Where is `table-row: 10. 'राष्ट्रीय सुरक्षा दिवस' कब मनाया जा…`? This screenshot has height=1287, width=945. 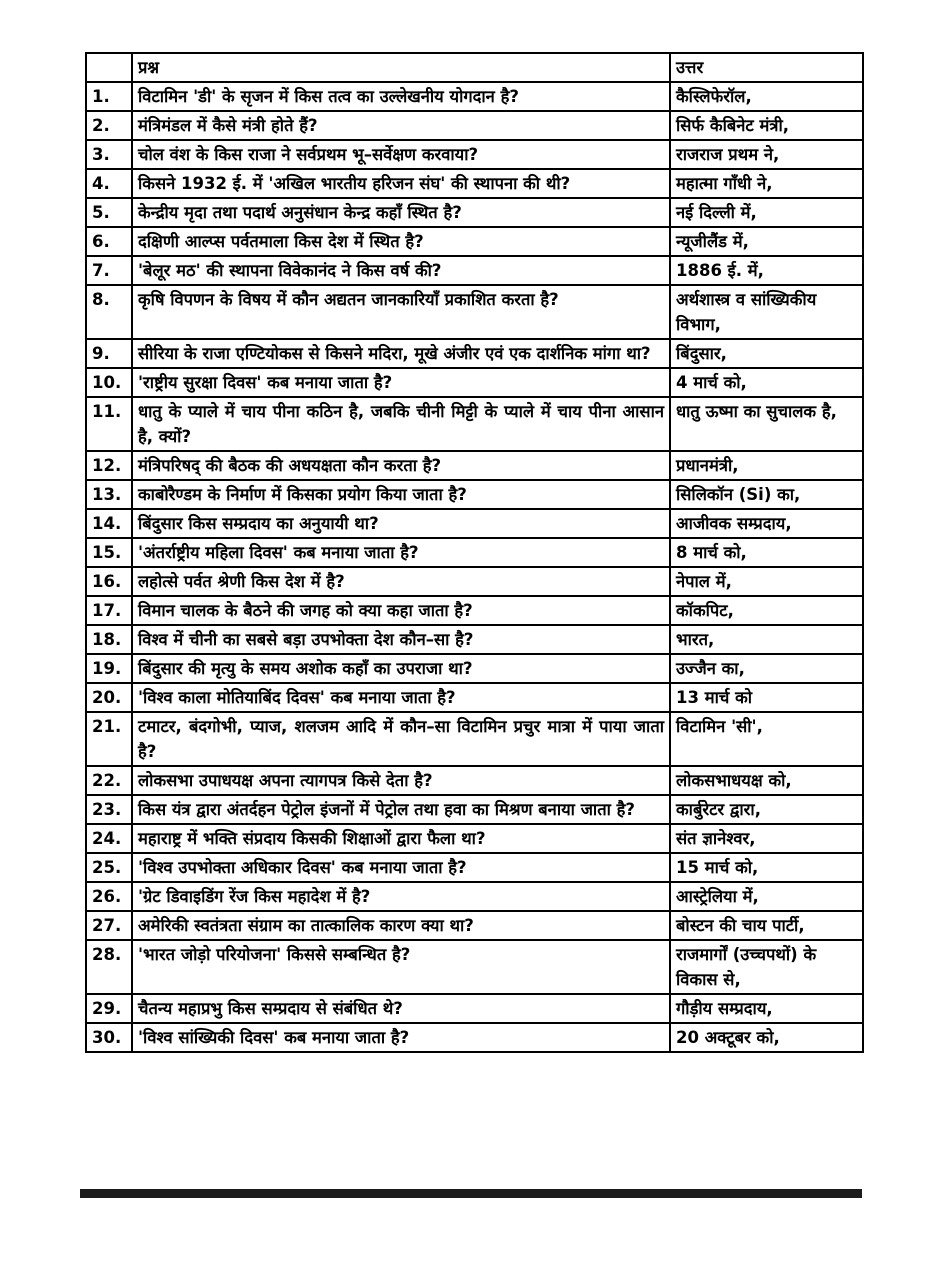 table-row: 10. 'राष्ट्रीय सुरक्षा दिवस' कब मनाया जा… is located at coordinates (474, 382).